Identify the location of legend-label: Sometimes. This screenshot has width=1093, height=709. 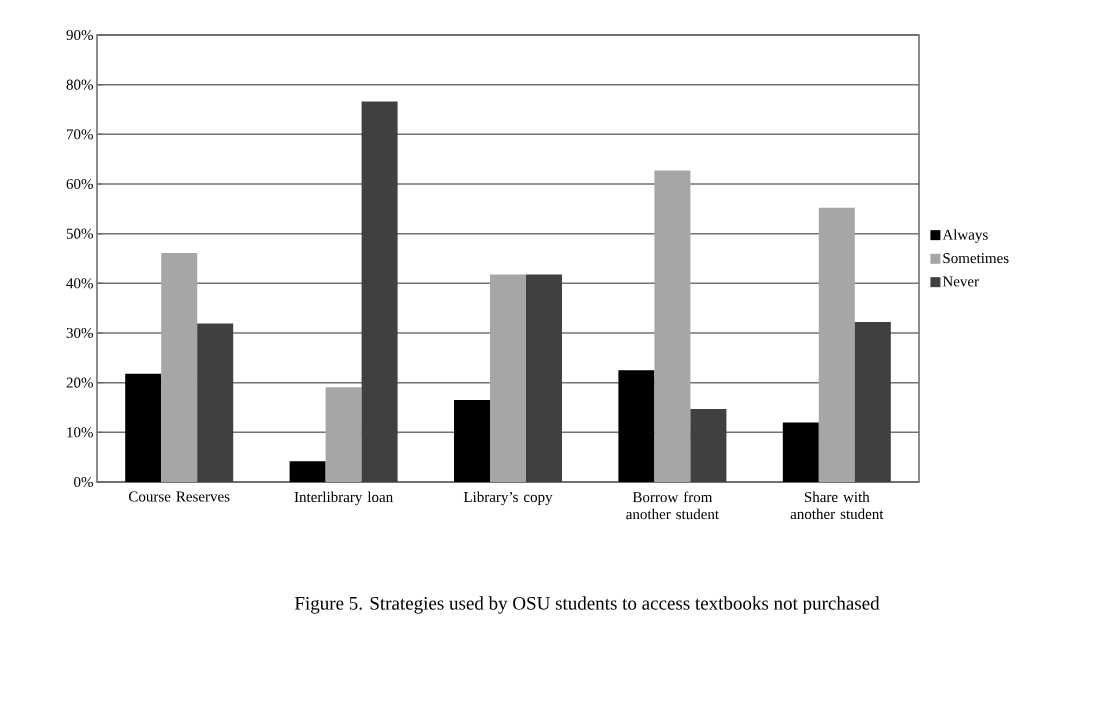
(976, 258).